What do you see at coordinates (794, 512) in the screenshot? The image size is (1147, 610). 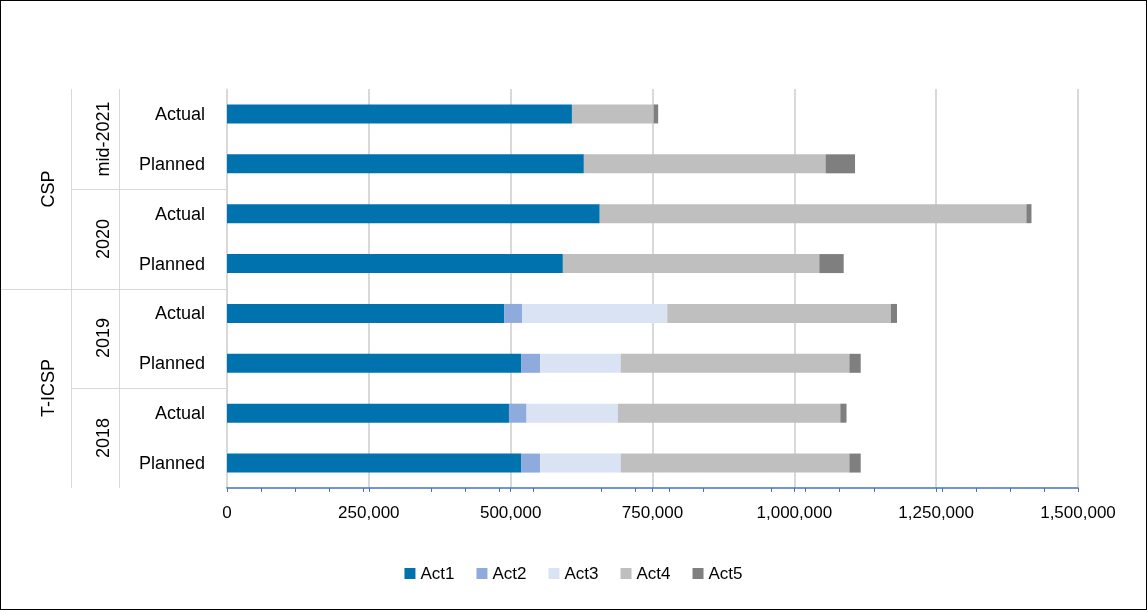 I see `x-tick-label: 1,000,000` at bounding box center [794, 512].